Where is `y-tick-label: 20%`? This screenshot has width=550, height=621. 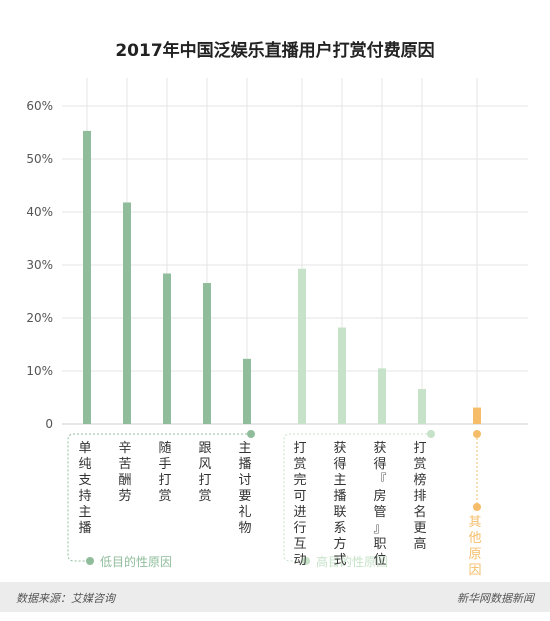
y-tick-label: 20% is located at coordinates (39, 318).